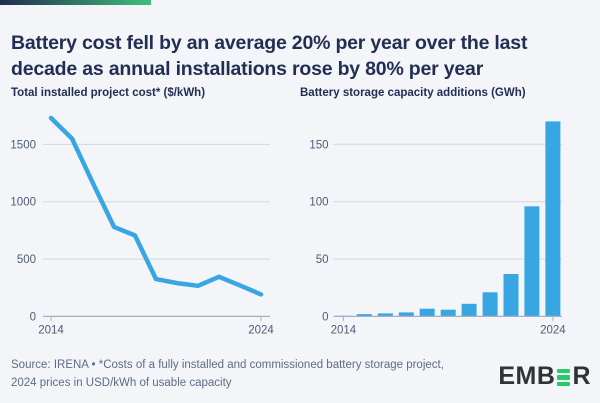 This screenshot has height=403, width=600. Describe the element at coordinates (318, 145) in the screenshot. I see `y-tick-label: 150` at that location.